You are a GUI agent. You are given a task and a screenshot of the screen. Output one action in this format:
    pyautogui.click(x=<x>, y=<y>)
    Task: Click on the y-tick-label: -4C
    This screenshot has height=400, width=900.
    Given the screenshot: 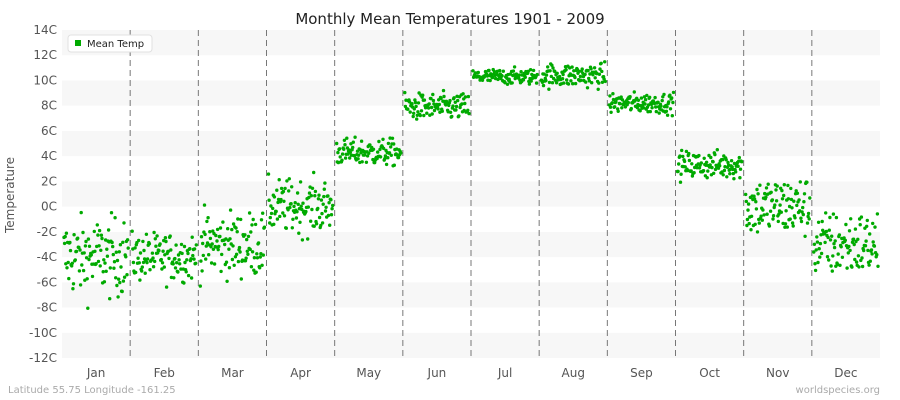 What is the action you would take?
    pyautogui.click(x=47, y=257)
    